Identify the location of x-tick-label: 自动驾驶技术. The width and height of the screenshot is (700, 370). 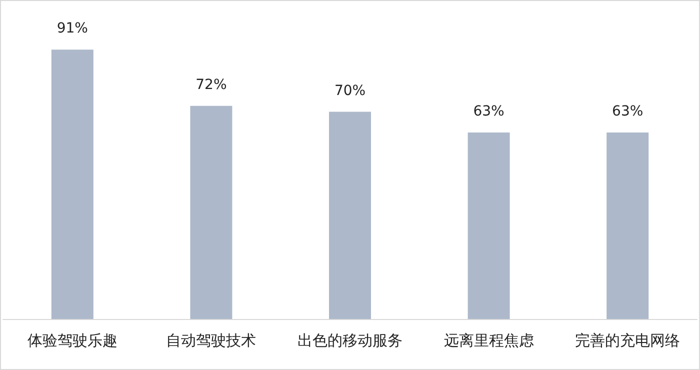
(211, 341).